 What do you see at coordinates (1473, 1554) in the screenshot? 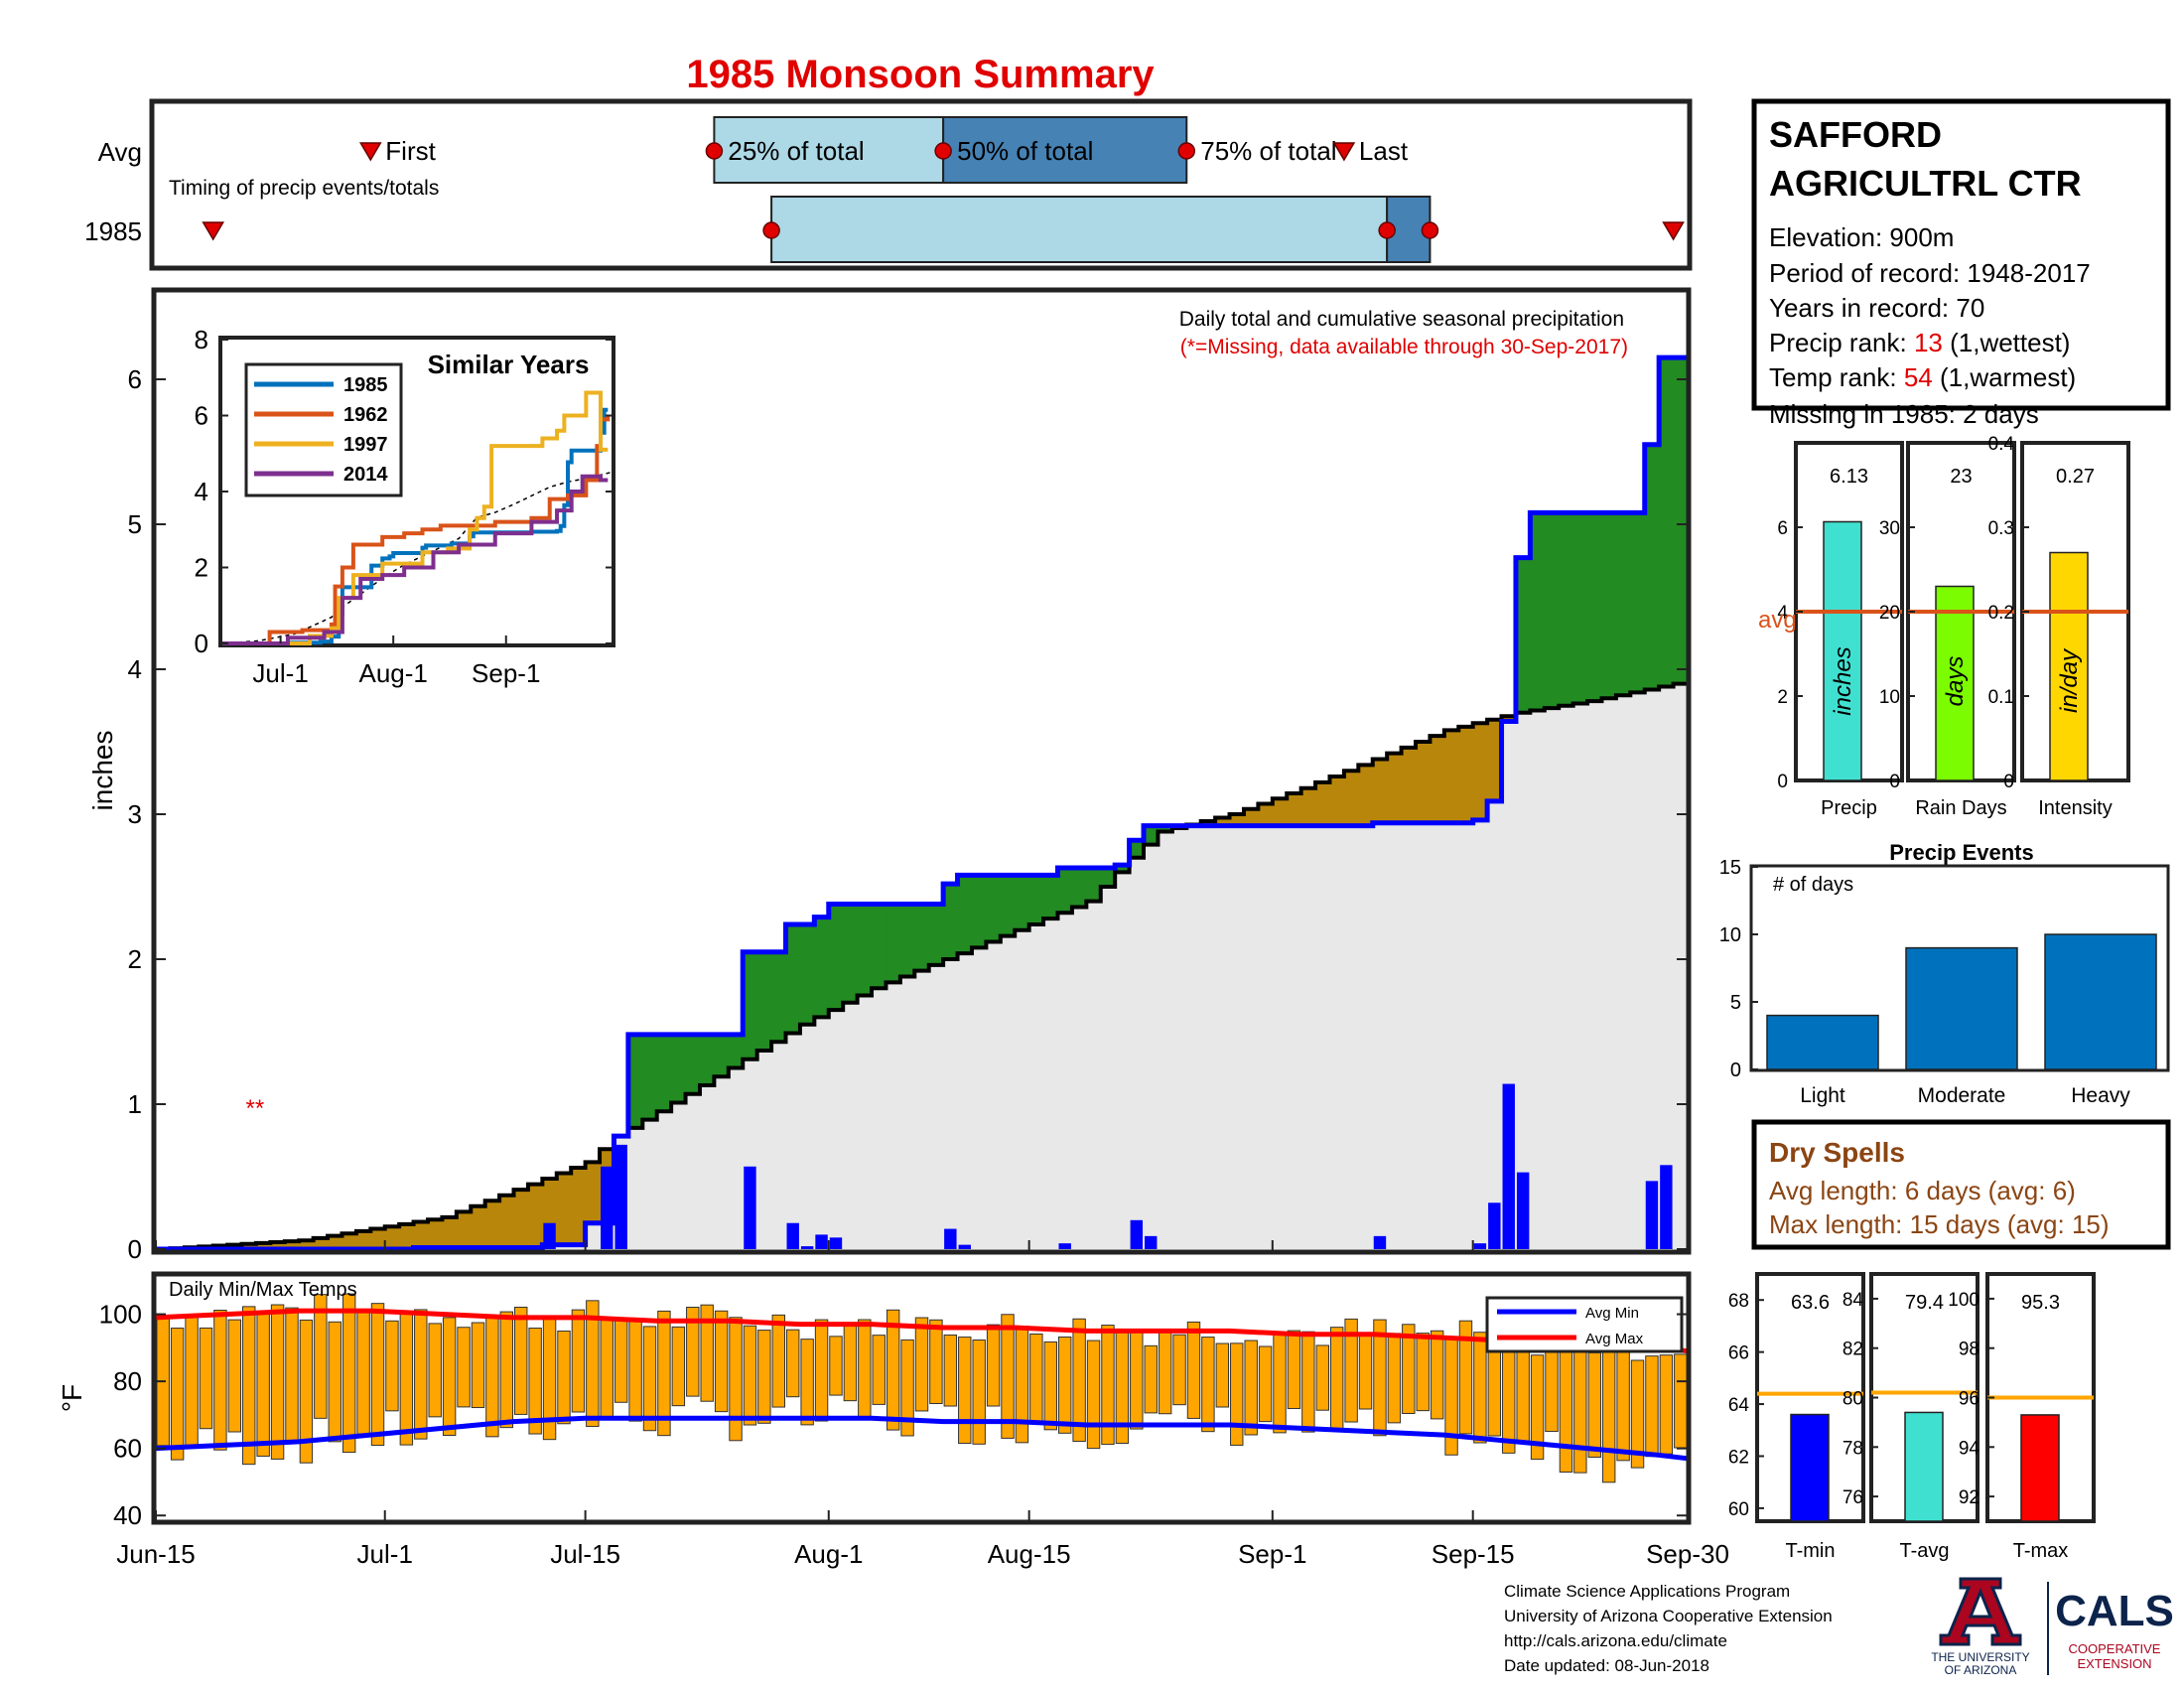
I see `date-xtick-label-6: Sep-15` at bounding box center [1473, 1554].